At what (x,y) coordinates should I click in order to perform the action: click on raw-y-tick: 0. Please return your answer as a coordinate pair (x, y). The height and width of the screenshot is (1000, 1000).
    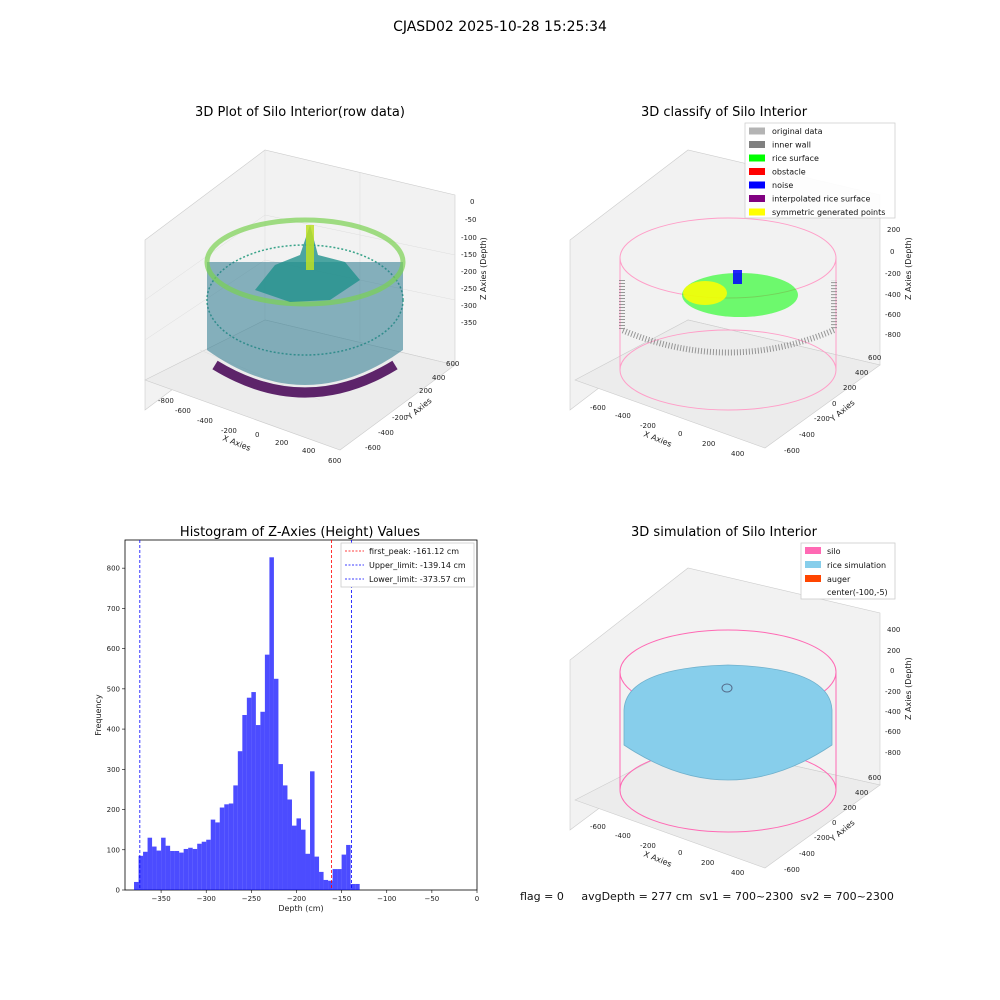
    Looking at the image, I should click on (410, 405).